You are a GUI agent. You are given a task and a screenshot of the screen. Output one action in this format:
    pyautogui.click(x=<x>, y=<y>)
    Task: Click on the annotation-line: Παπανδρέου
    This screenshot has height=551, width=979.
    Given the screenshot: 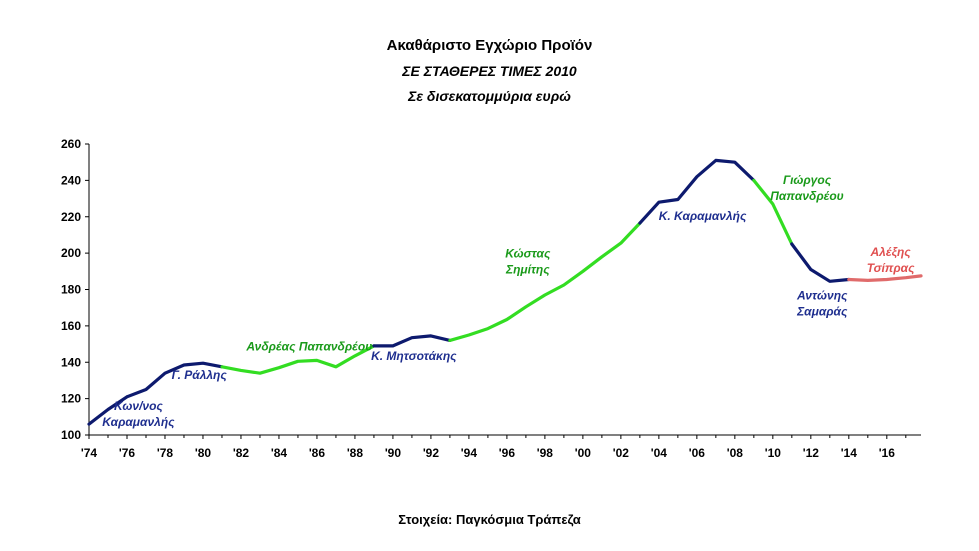 What is the action you would take?
    pyautogui.click(x=806, y=196)
    